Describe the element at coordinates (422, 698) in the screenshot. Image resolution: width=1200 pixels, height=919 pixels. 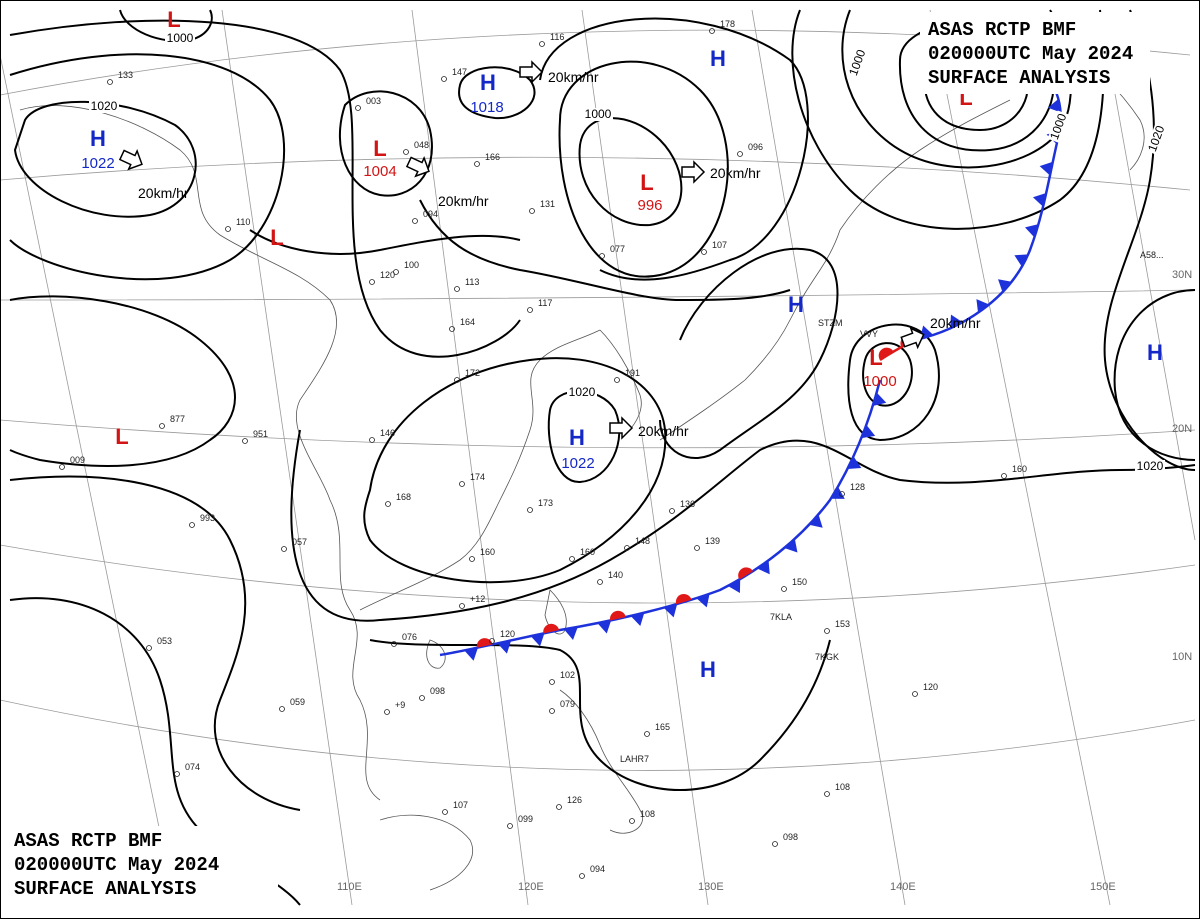
I see `station-circle-s41` at that location.